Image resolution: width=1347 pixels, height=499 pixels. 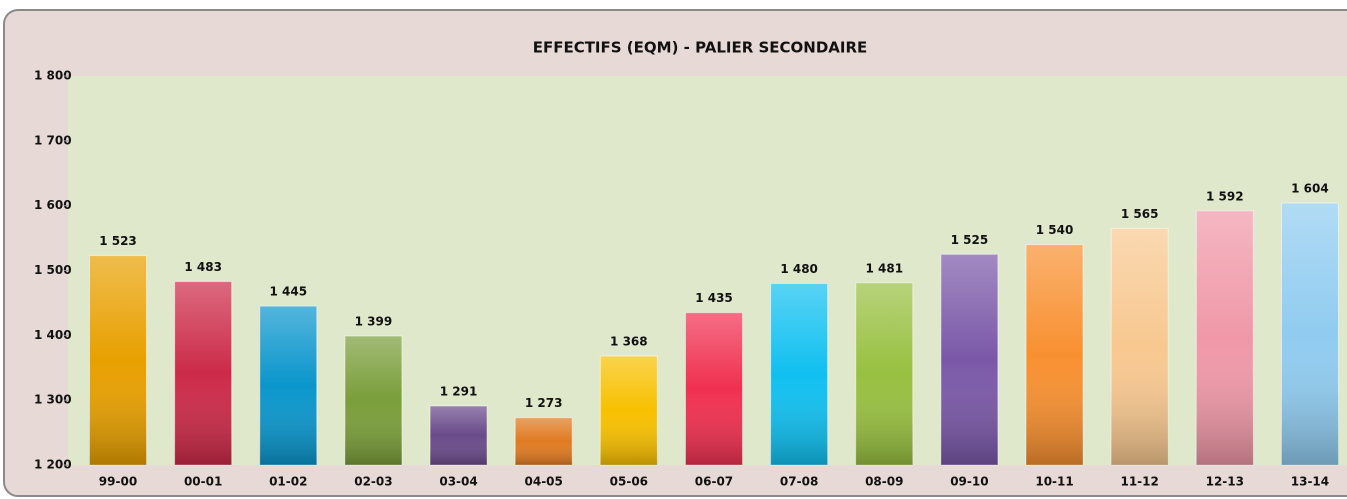 What do you see at coordinates (288, 482) in the screenshot?
I see `x-tick-label: 01-02` at bounding box center [288, 482].